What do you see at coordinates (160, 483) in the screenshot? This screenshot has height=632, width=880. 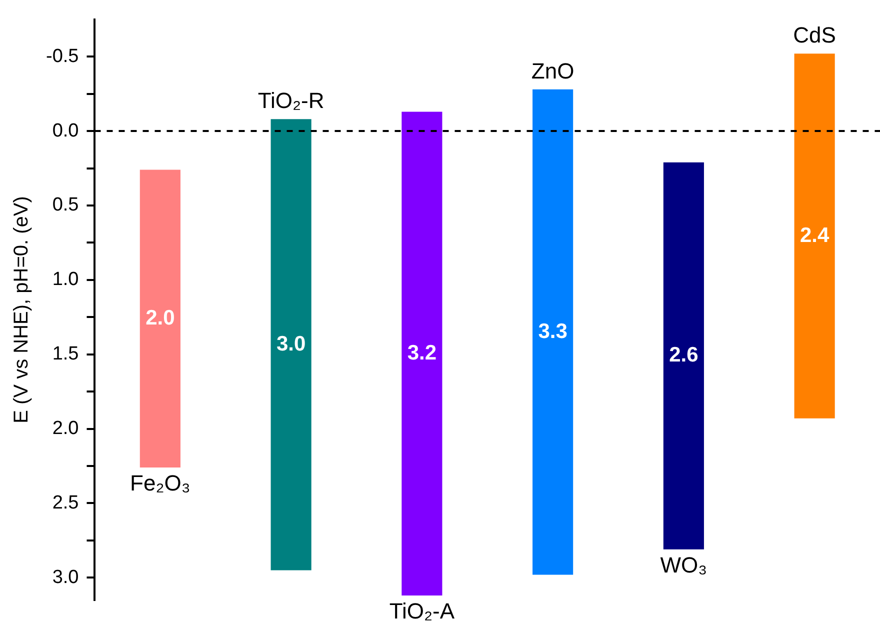 I see `x-tick-label: Fe₂O₃` at bounding box center [160, 483].